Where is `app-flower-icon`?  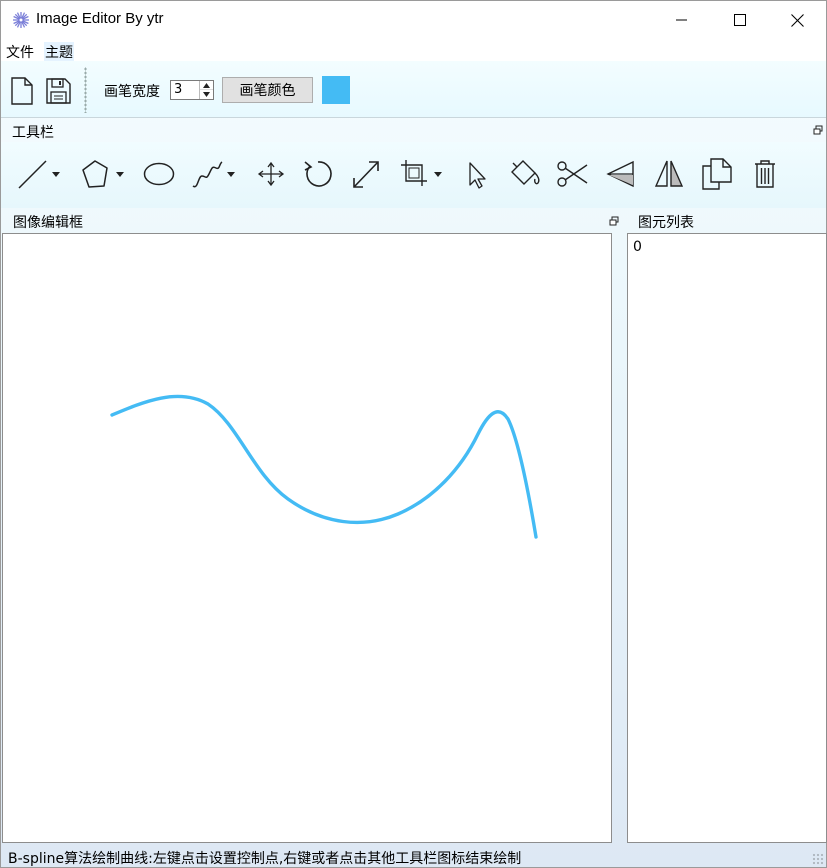 app-flower-icon is located at coordinates (21, 20).